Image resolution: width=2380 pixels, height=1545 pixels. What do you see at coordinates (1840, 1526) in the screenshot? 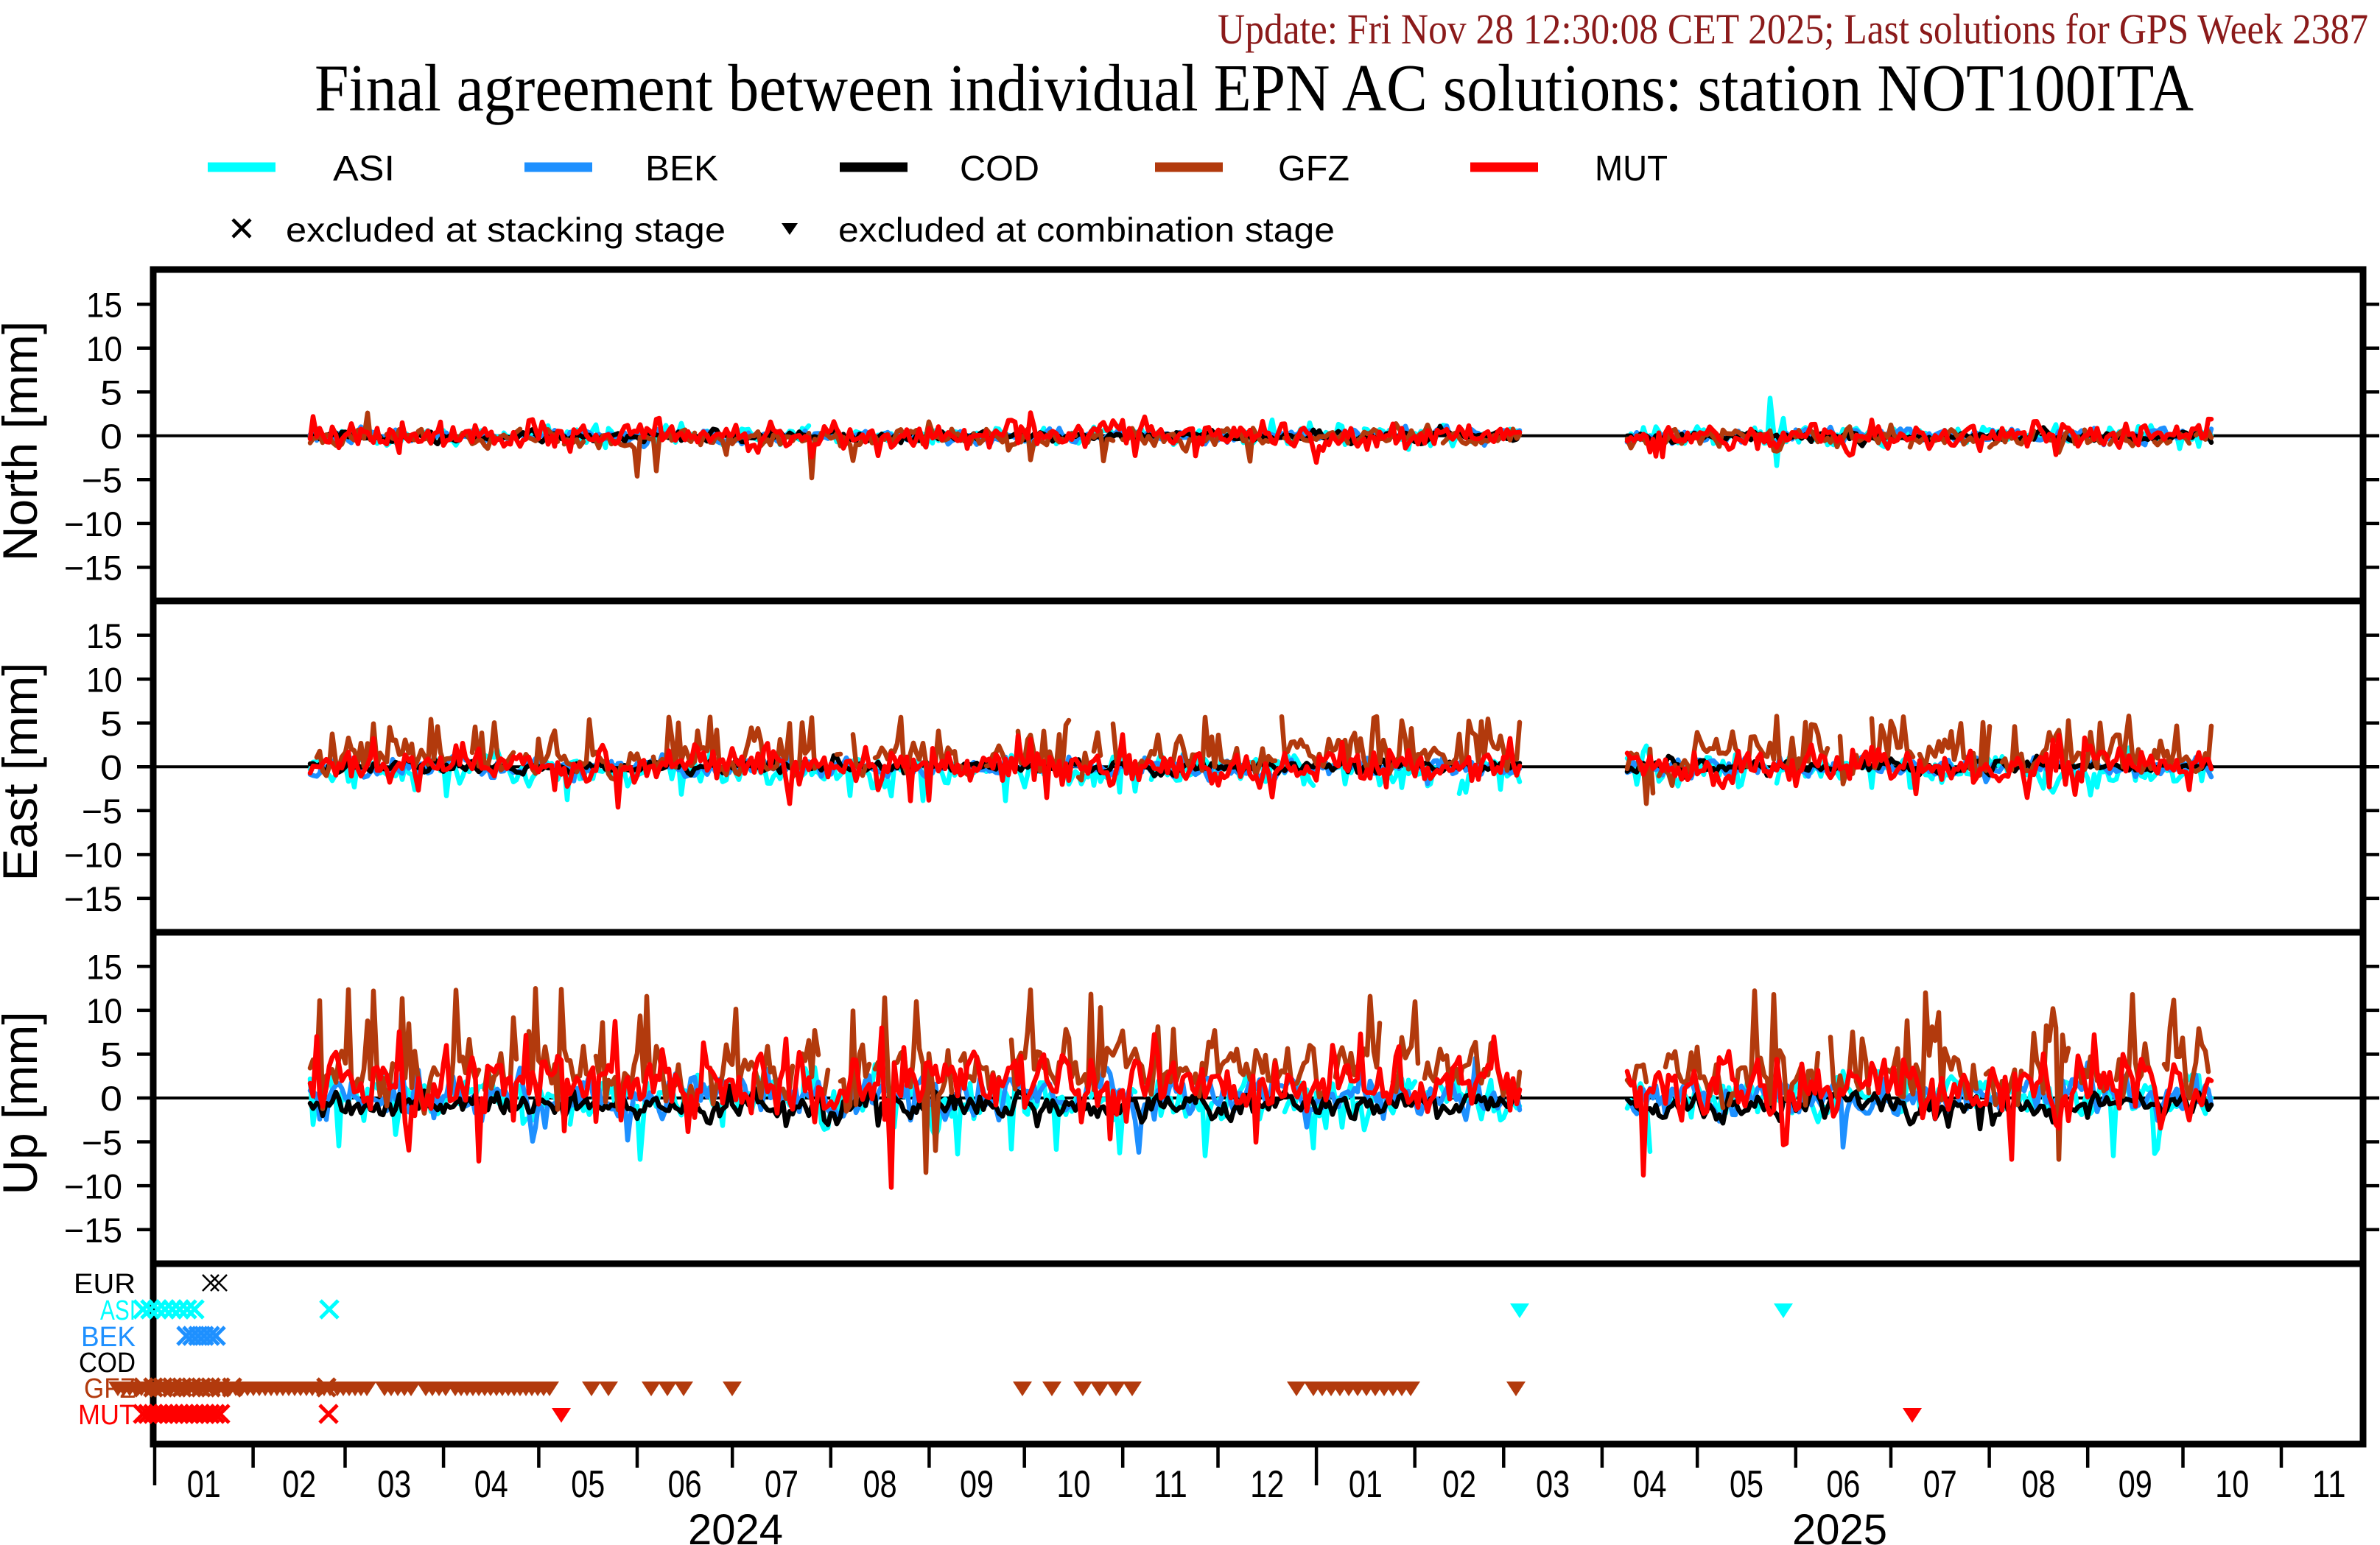
I see `svg-text: 2025` at bounding box center [1840, 1526].